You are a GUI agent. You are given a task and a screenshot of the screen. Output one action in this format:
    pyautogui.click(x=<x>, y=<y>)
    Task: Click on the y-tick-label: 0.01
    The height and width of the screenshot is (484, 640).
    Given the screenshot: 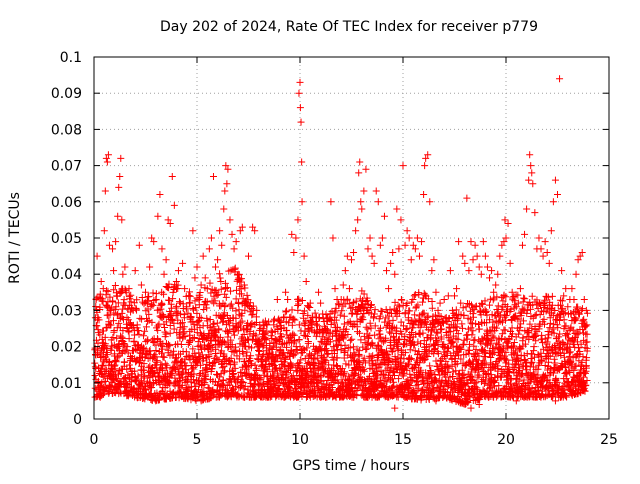 What is the action you would take?
    pyautogui.click(x=66, y=384)
    